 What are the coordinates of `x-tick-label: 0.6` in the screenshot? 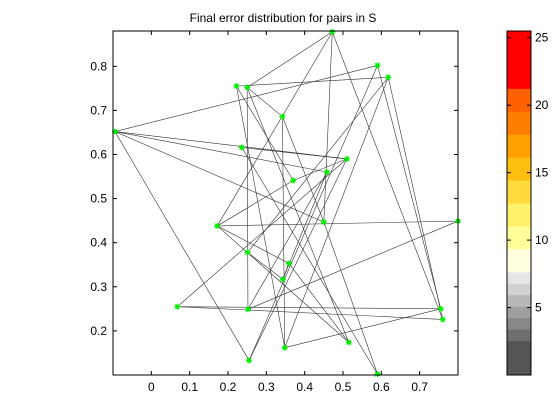 It's located at (381, 387).